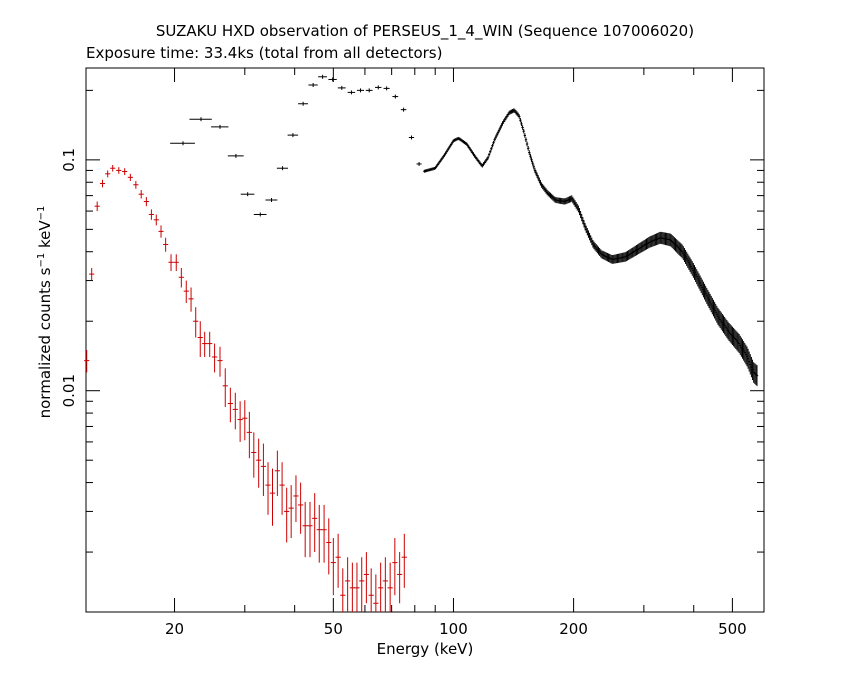 The width and height of the screenshot is (850, 684). What do you see at coordinates (453, 629) in the screenshot?
I see `x-tick-label: 100` at bounding box center [453, 629].